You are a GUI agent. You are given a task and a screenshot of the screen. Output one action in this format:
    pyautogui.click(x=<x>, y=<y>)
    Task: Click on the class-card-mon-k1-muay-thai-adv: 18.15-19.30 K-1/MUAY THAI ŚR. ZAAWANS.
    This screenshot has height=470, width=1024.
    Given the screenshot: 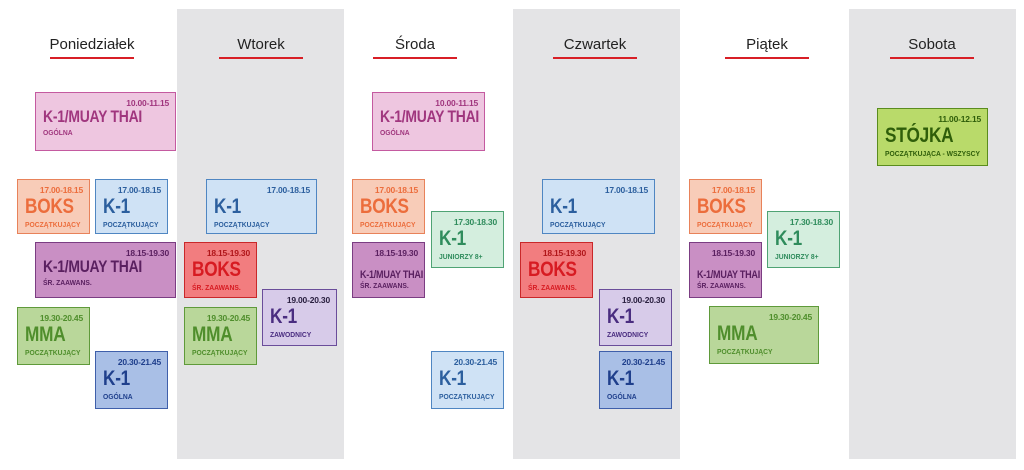 What is the action you would take?
    pyautogui.click(x=105, y=270)
    